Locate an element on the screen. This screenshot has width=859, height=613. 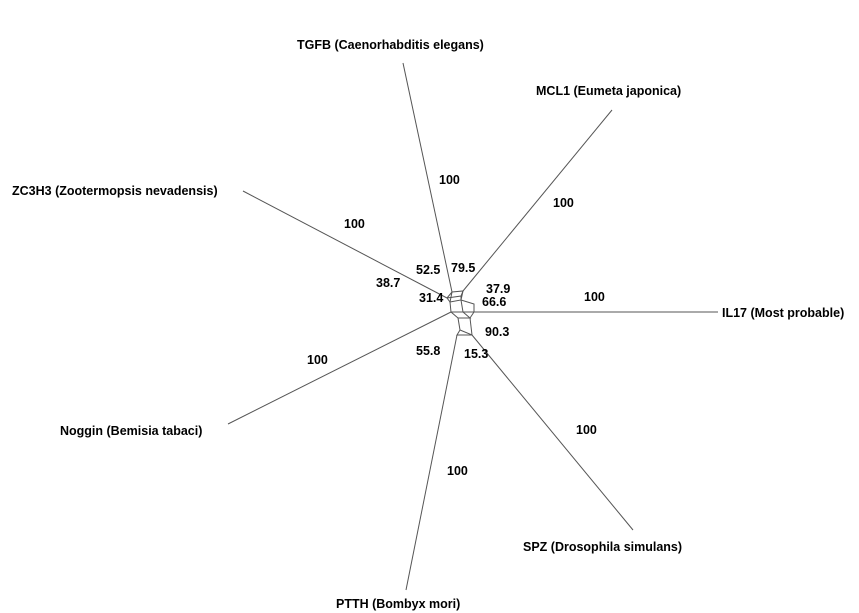
edge-noggin is located at coordinates (339, 368).